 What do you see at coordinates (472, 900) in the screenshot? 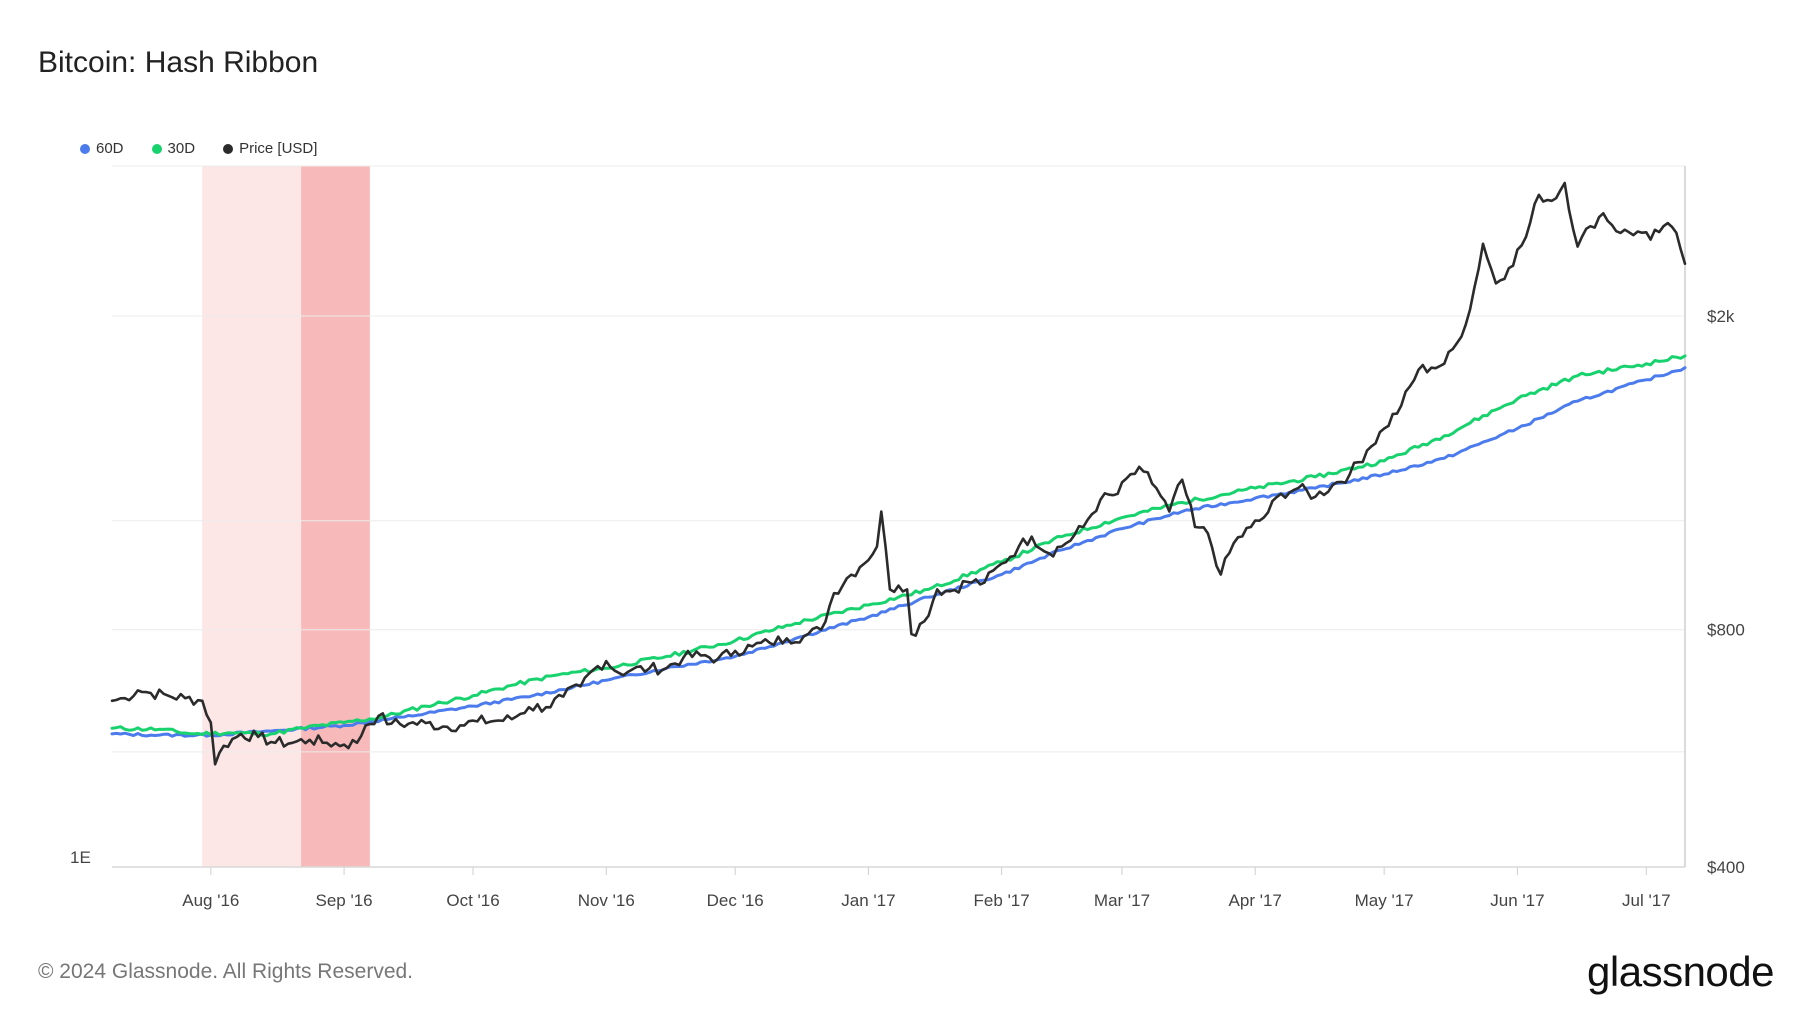
I see `x-tick-label: Oct '16` at bounding box center [472, 900].